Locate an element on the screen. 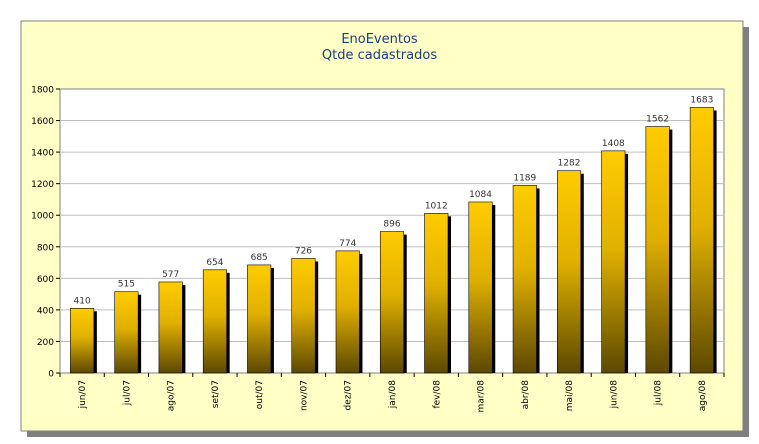 Image resolution: width=759 pixels, height=444 pixels. y-tick-label: 200 is located at coordinates (45, 343).